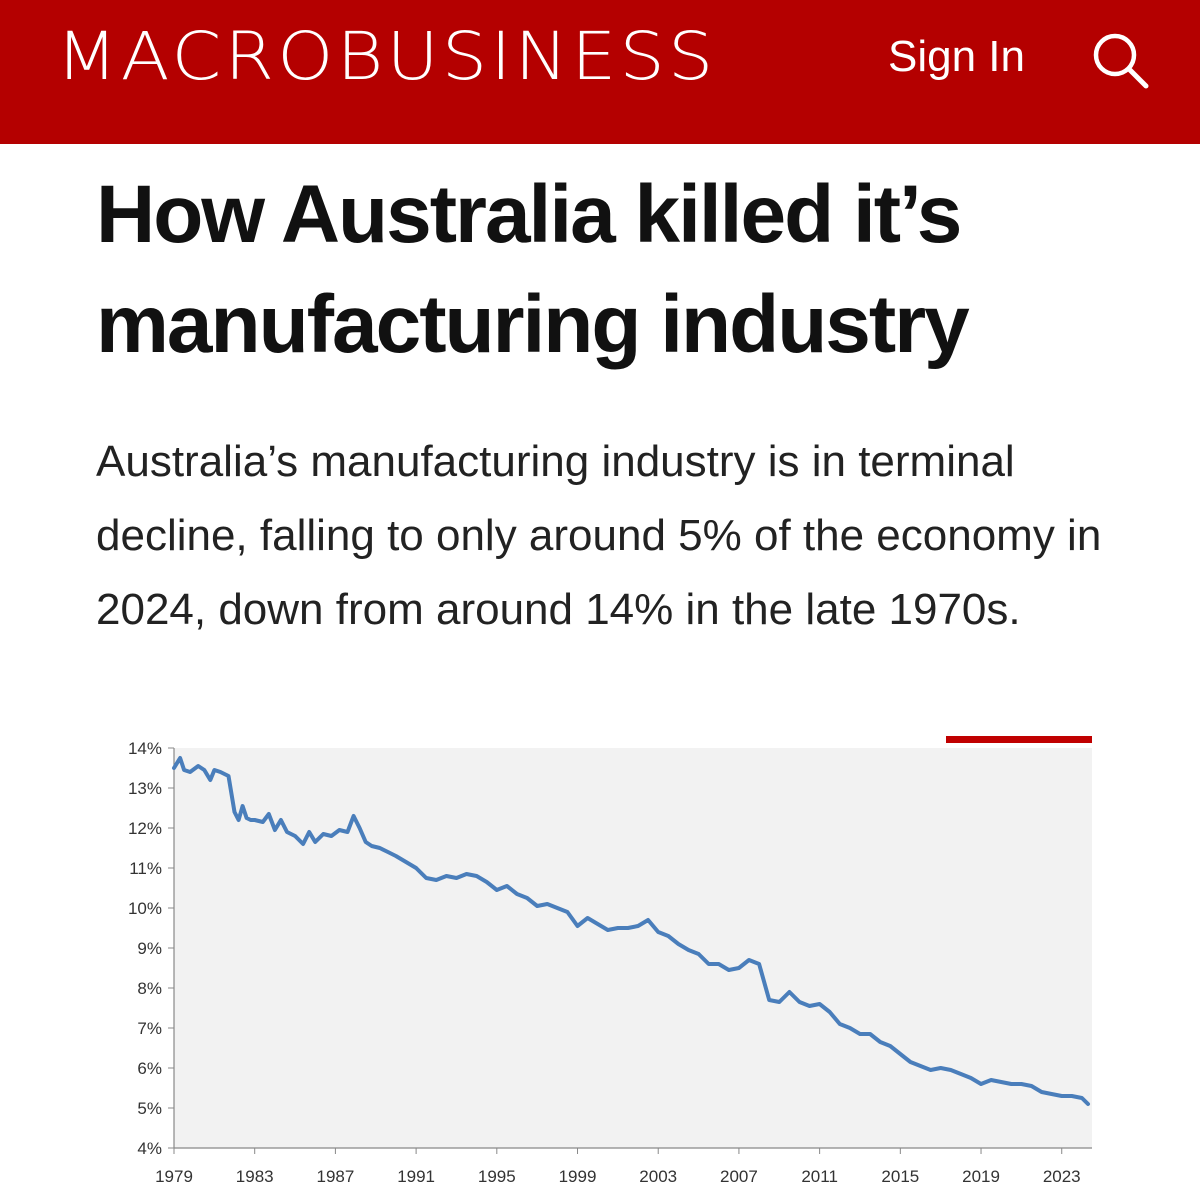 This screenshot has height=1200, width=1200. Describe the element at coordinates (819, 1176) in the screenshot. I see `x-tick-label: 2011` at that location.